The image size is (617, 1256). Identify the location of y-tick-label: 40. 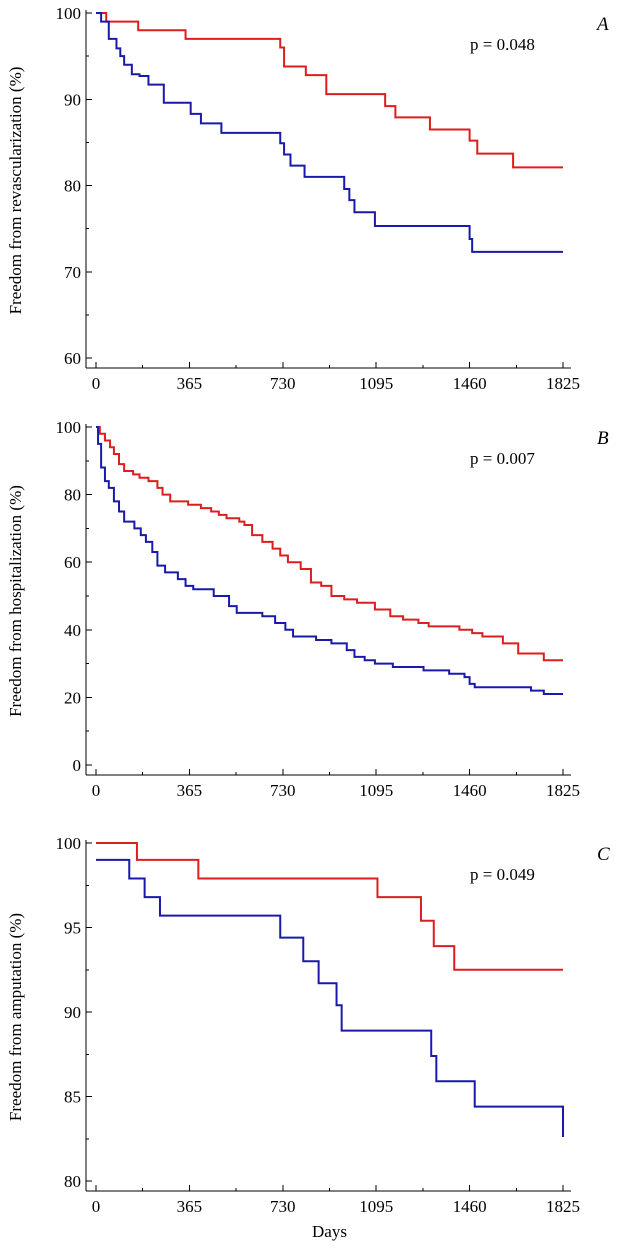
(72, 630).